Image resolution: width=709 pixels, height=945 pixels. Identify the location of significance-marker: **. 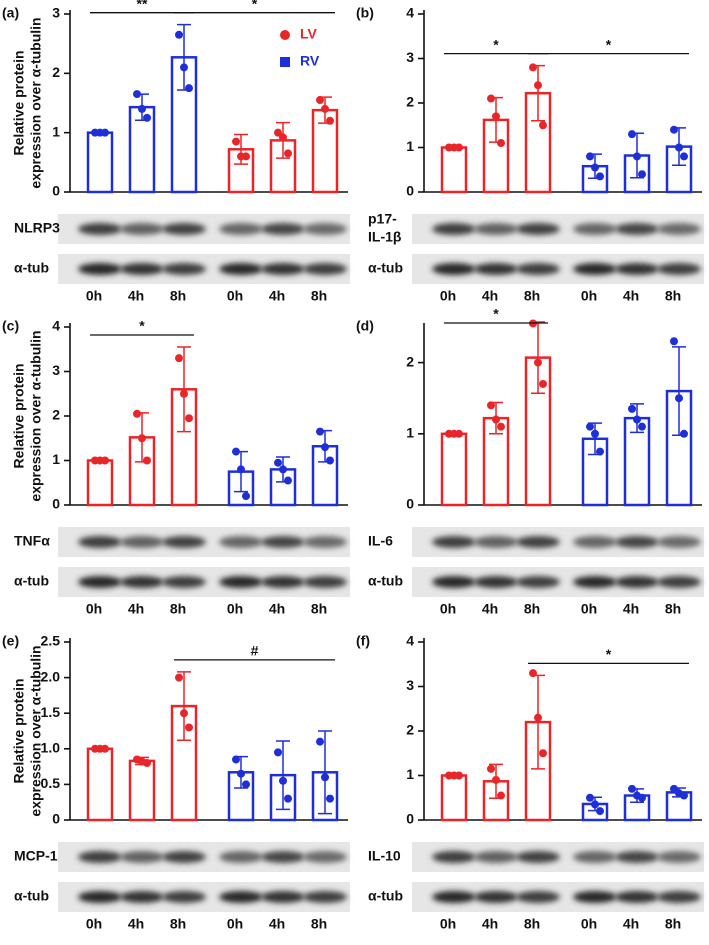
(142, 5).